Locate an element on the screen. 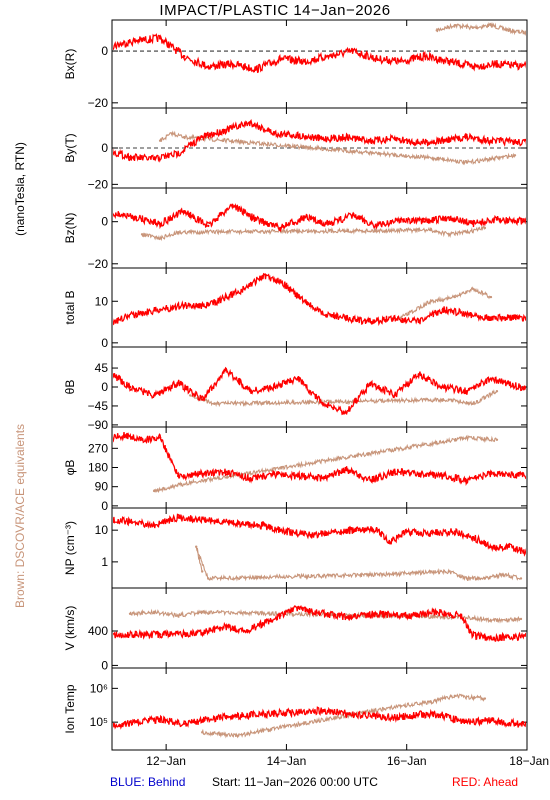  y-tick-label: −90 is located at coordinates (98, 425).